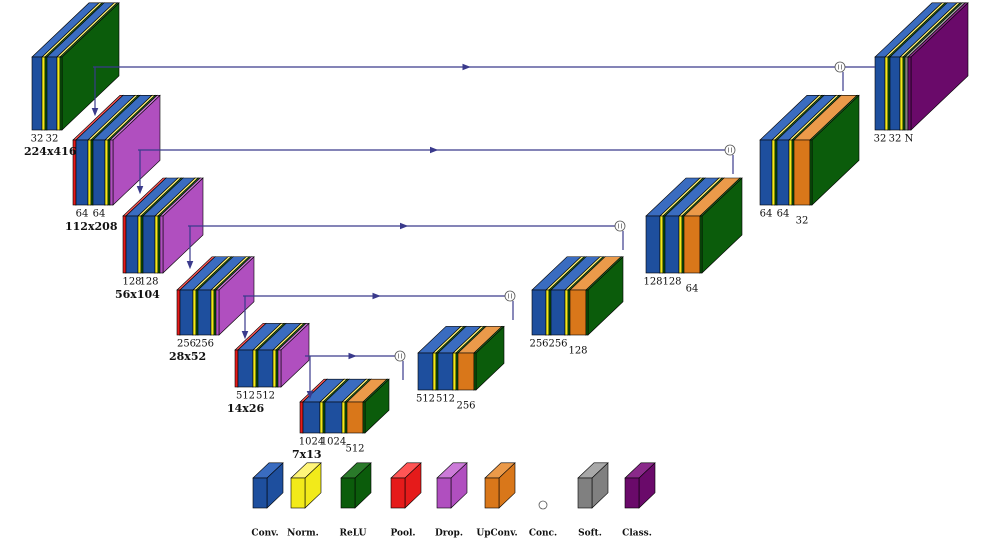 This screenshot has height=546, width=1003. What do you see at coordinates (307, 454) in the screenshot?
I see `size-label: 7x13` at bounding box center [307, 454].